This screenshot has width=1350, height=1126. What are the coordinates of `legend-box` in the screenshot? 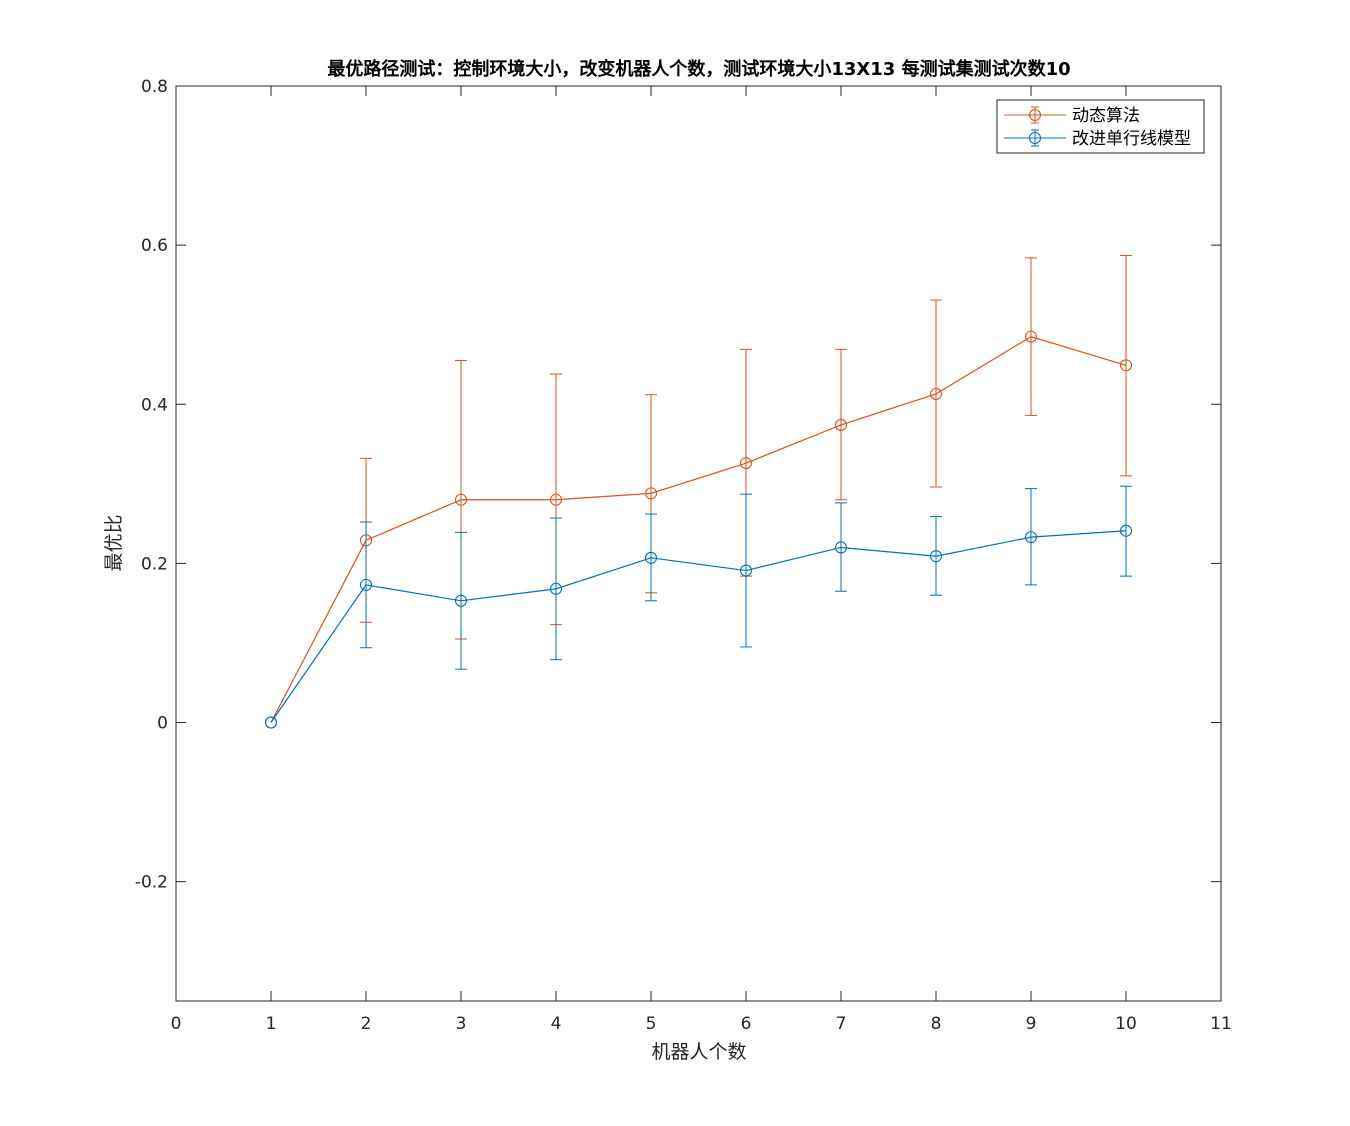 It's located at (1100, 126).